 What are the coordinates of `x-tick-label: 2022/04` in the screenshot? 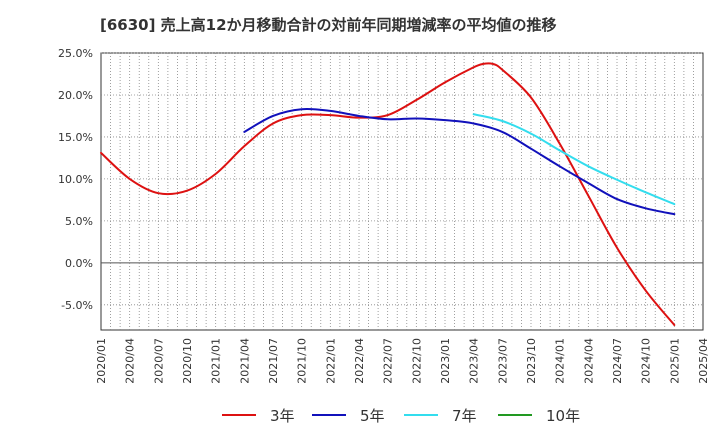 It's located at (359, 361).